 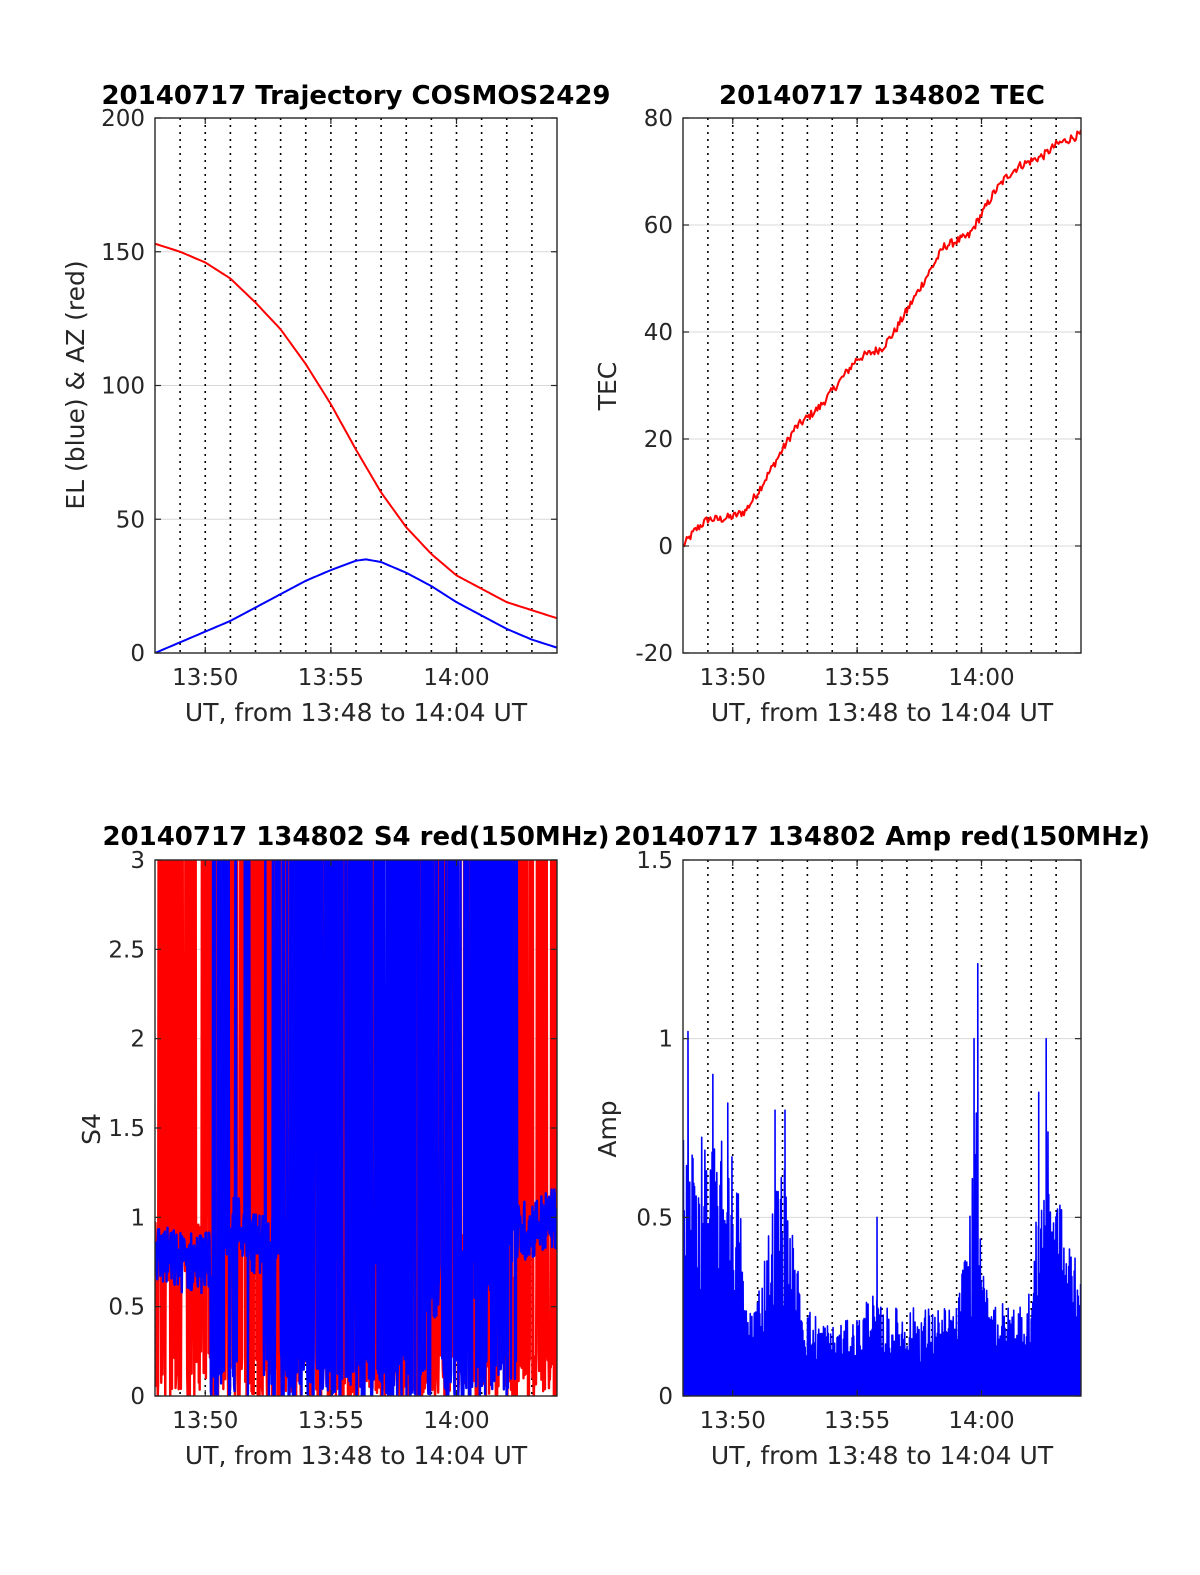 I want to click on y-axis-label: Amp, so click(x=607, y=1128).